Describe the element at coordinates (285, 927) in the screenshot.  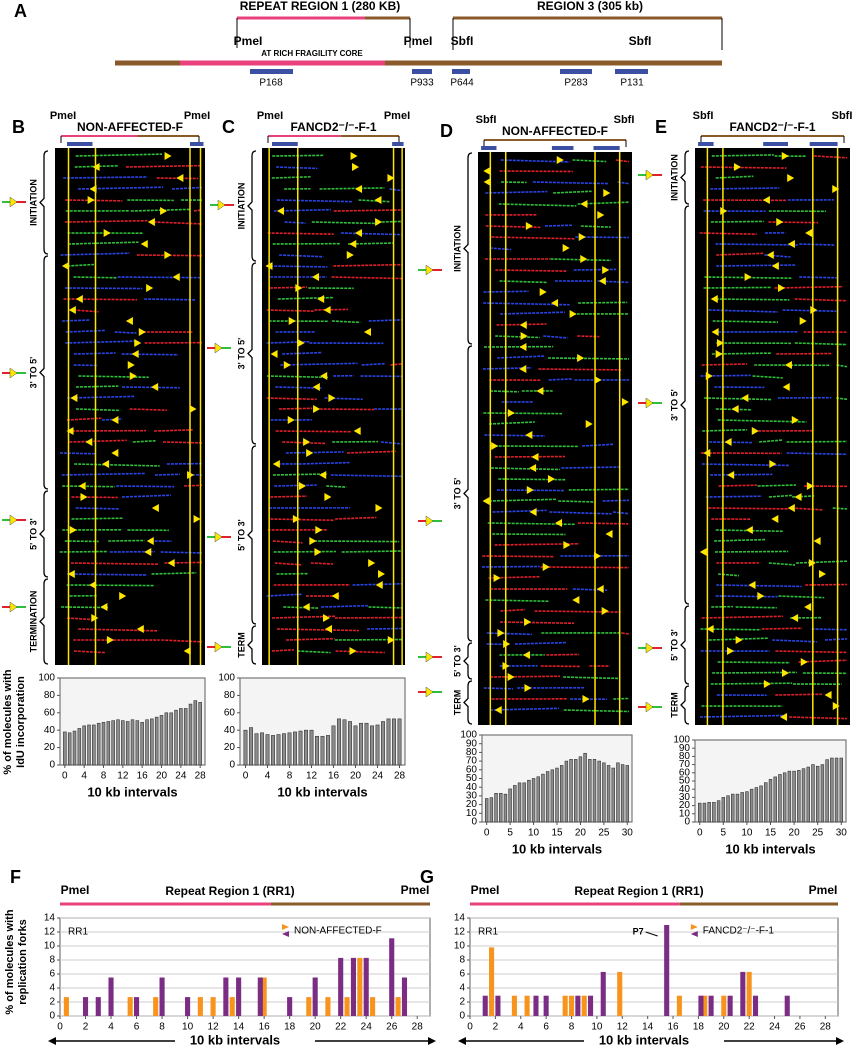
I see `legend-marker` at that location.